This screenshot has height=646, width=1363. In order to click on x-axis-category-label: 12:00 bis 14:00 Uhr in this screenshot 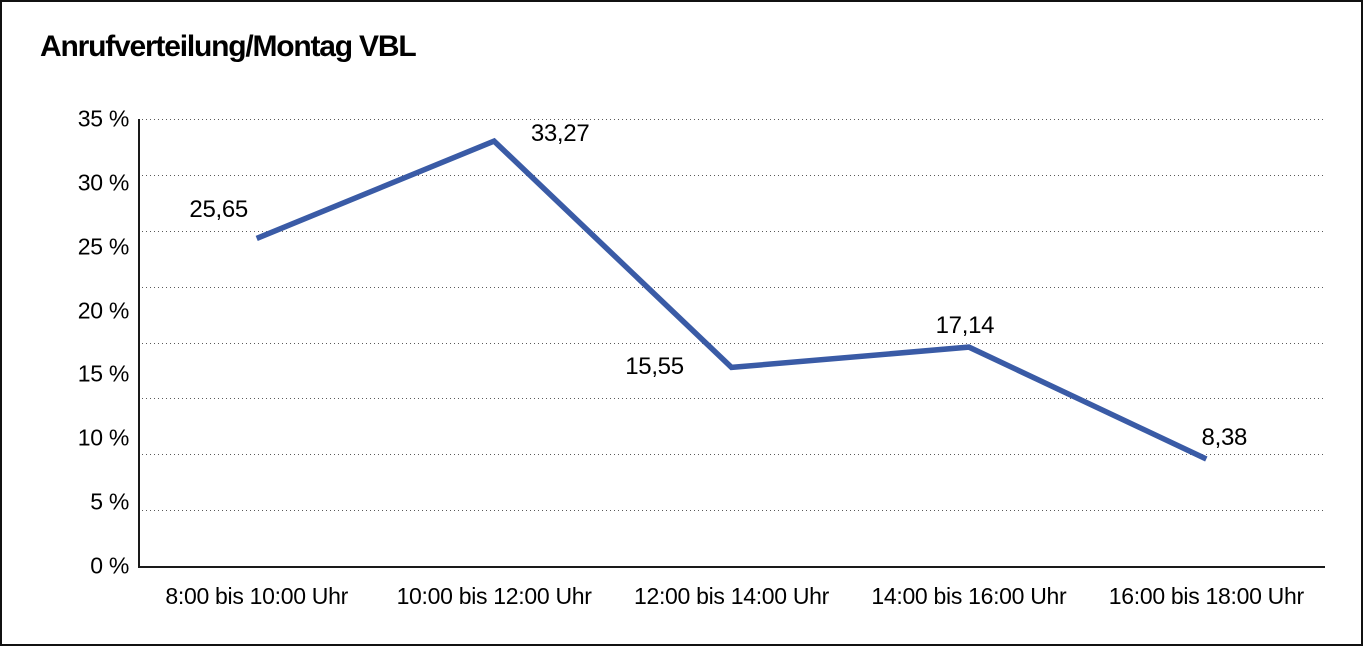, I will do `click(731, 596)`.